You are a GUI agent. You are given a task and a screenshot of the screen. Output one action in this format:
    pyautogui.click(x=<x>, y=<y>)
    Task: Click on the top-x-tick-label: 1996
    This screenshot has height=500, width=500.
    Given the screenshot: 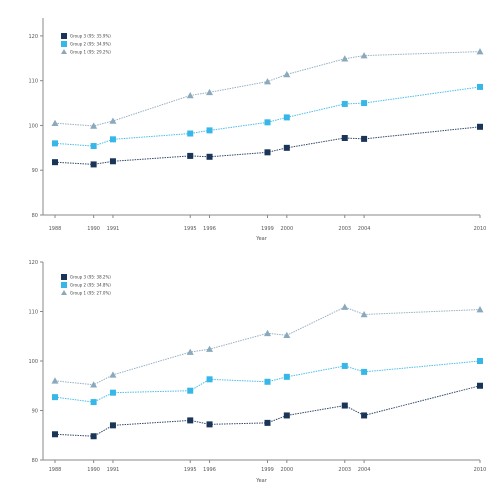 What is the action you would take?
    pyautogui.click(x=209, y=229)
    